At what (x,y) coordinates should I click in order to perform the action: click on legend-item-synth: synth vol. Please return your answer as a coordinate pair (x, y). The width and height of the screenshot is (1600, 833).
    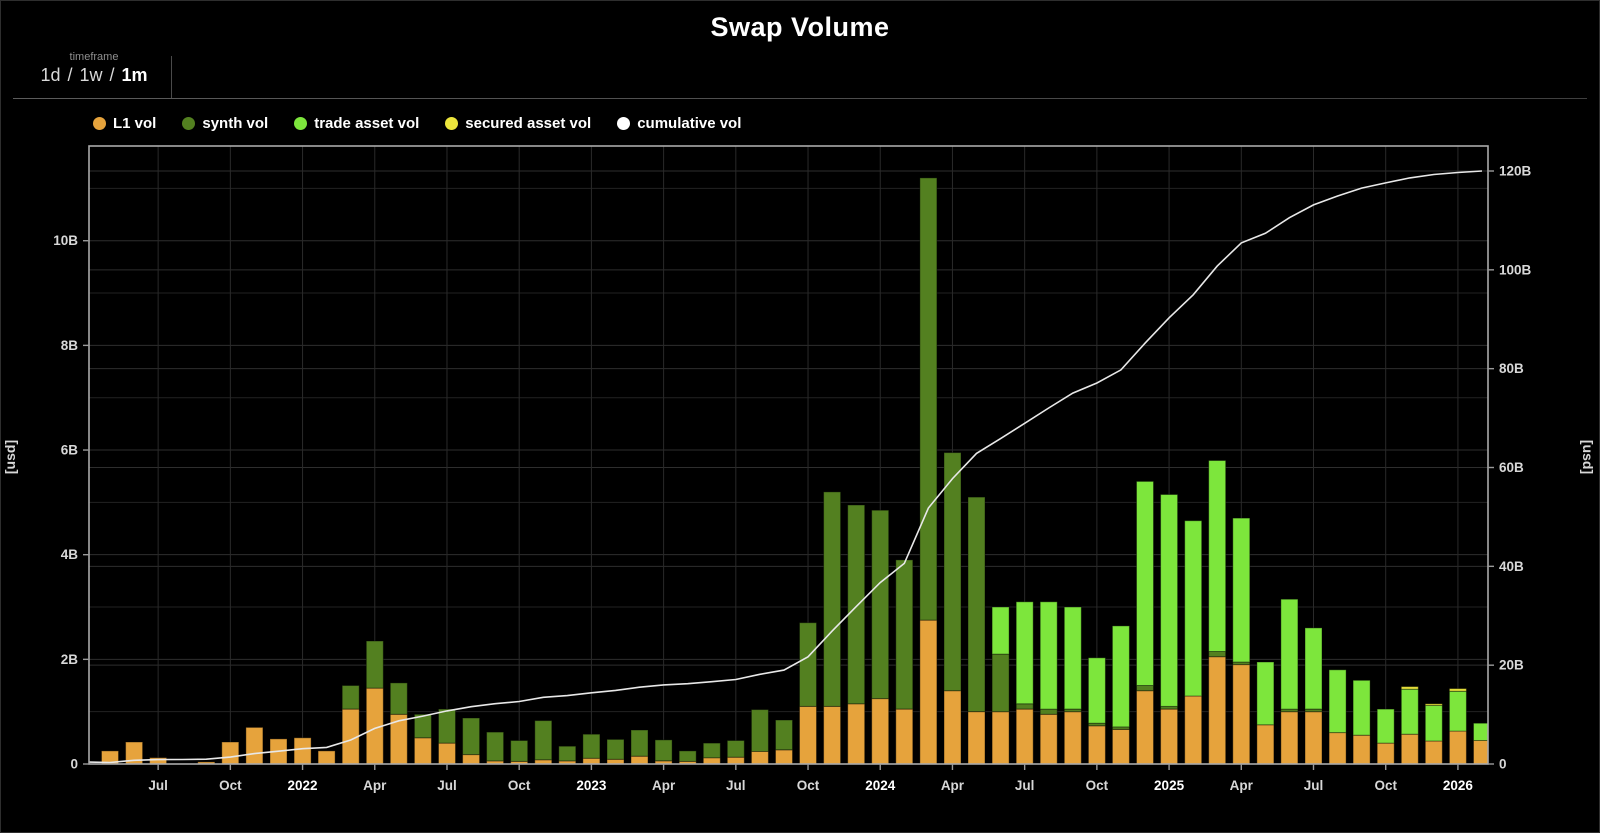
    Looking at the image, I should click on (225, 123).